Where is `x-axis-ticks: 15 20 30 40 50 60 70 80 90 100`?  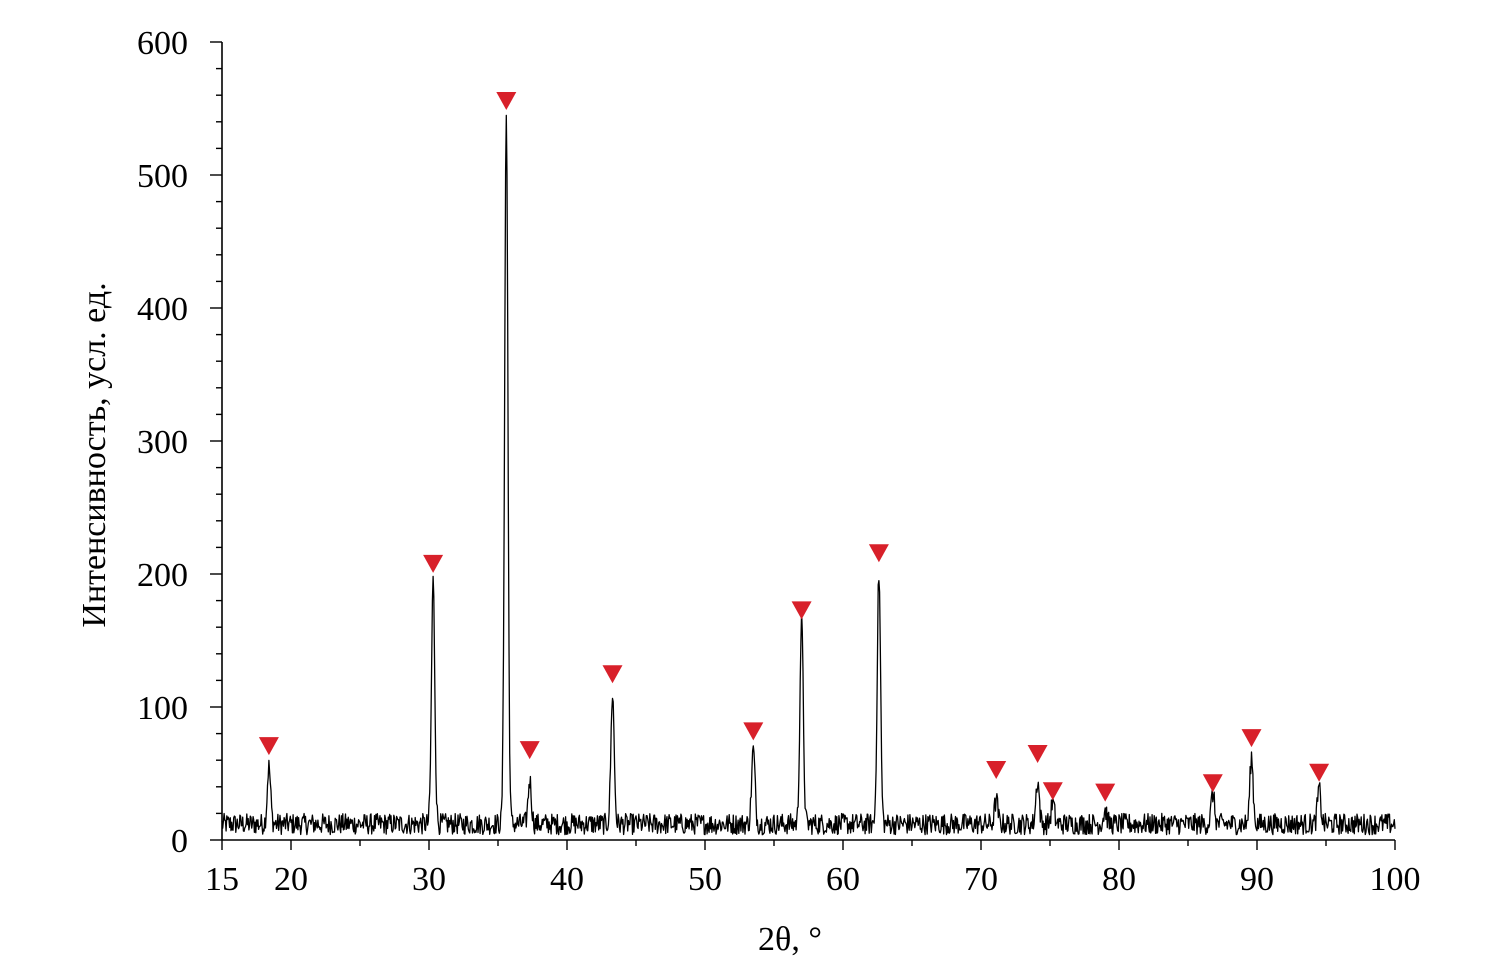
x-axis-ticks: 15 20 30 40 50 60 70 80 90 100 is located at coordinates (813, 869).